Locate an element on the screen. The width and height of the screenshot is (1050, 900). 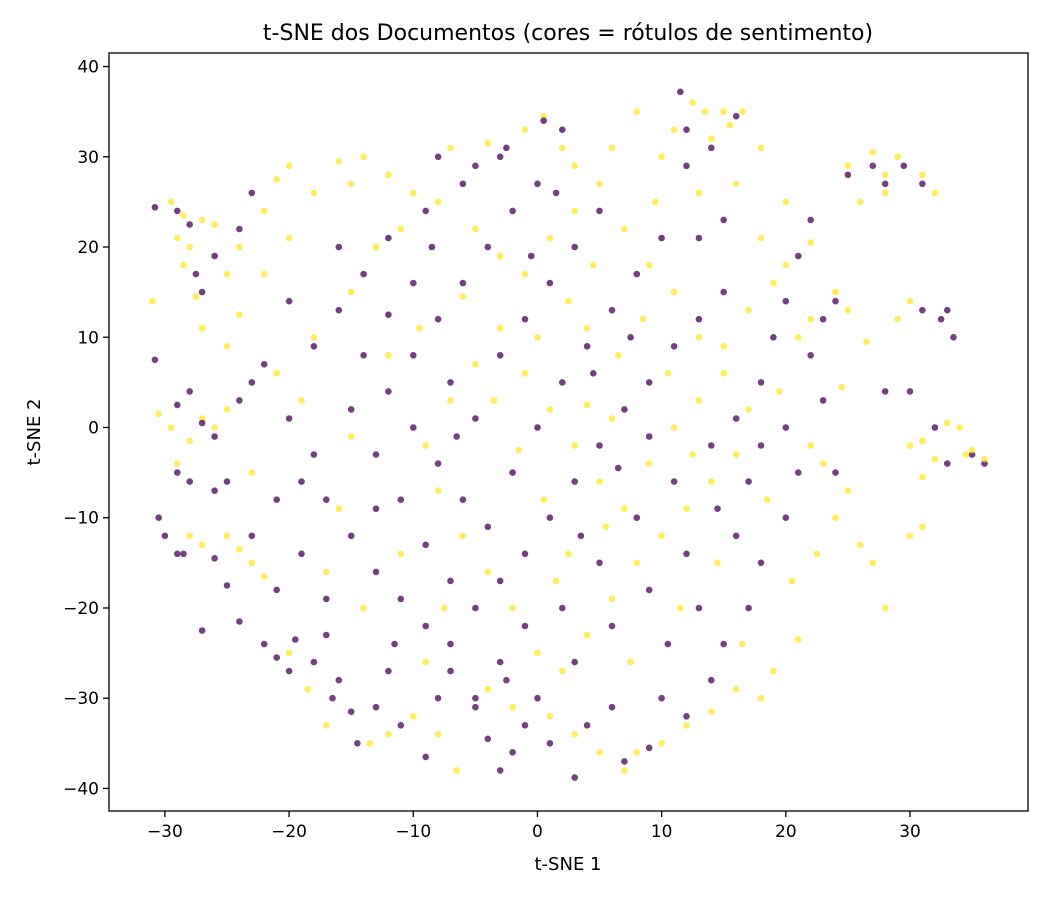
x-tick-label: −10 is located at coordinates (413, 832).